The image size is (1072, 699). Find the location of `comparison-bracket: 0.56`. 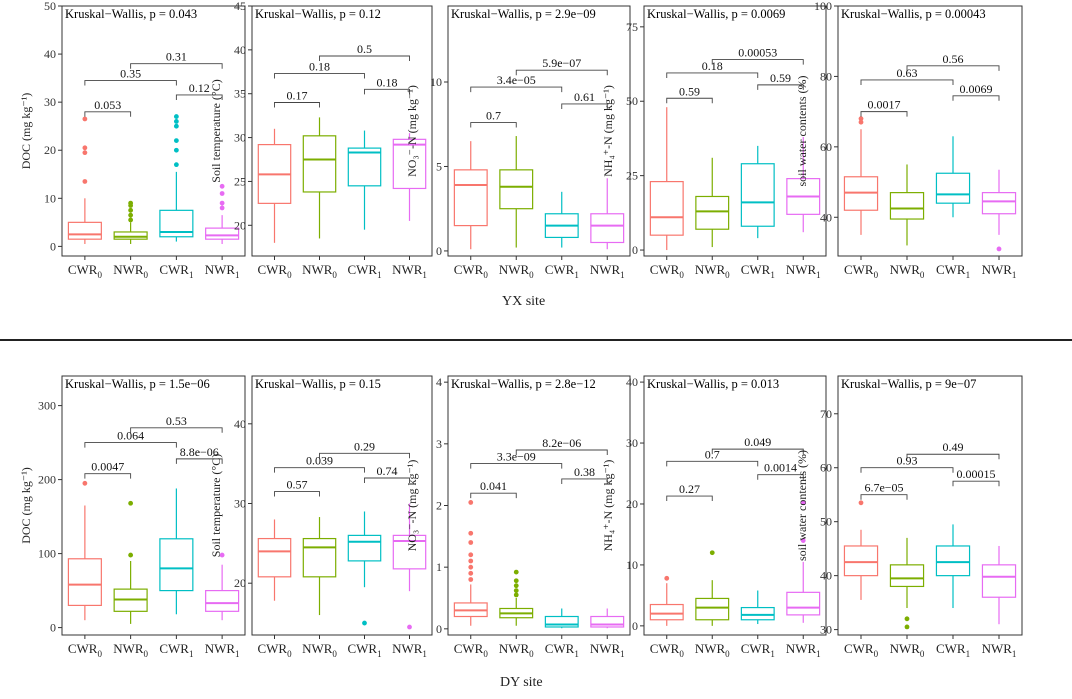

comparison-bracket: 0.56 is located at coordinates (953, 61).